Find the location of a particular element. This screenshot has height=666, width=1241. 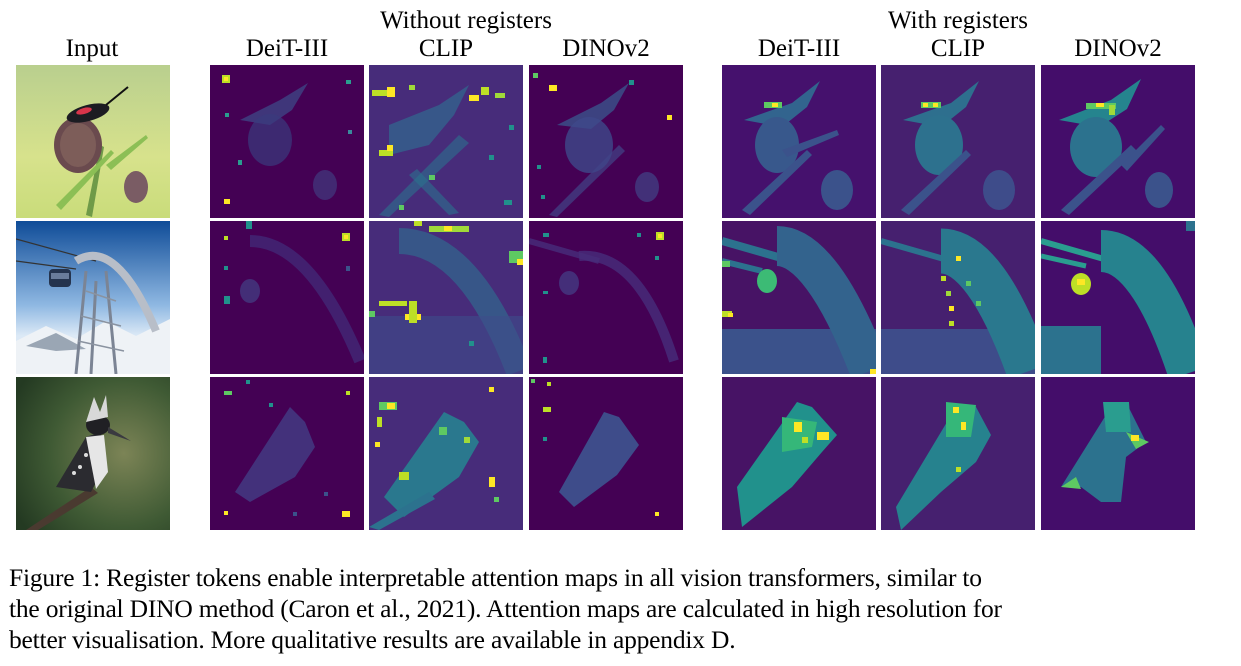

attention-map-with-dinov2-cable-car is located at coordinates (1118, 297).